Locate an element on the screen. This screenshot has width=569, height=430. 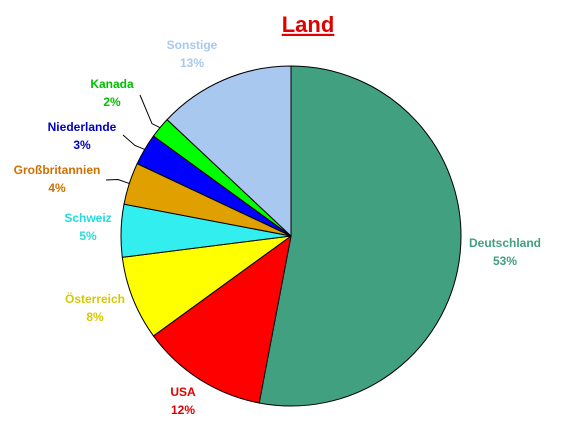
slice-label: Österreich is located at coordinates (95, 298).